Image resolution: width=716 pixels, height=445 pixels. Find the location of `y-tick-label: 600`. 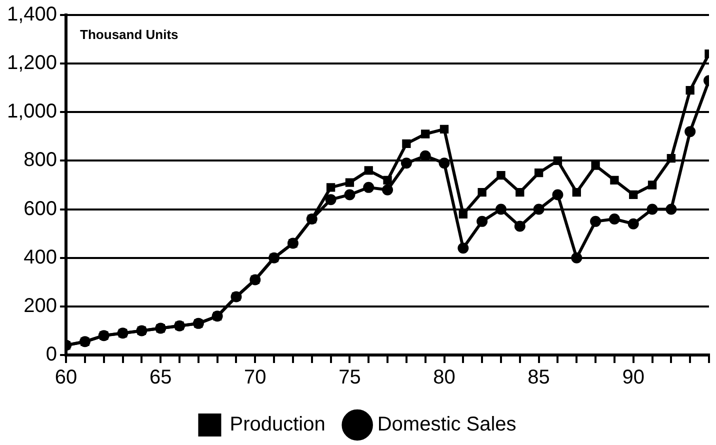

y-tick-label: 600 is located at coordinates (41, 209).